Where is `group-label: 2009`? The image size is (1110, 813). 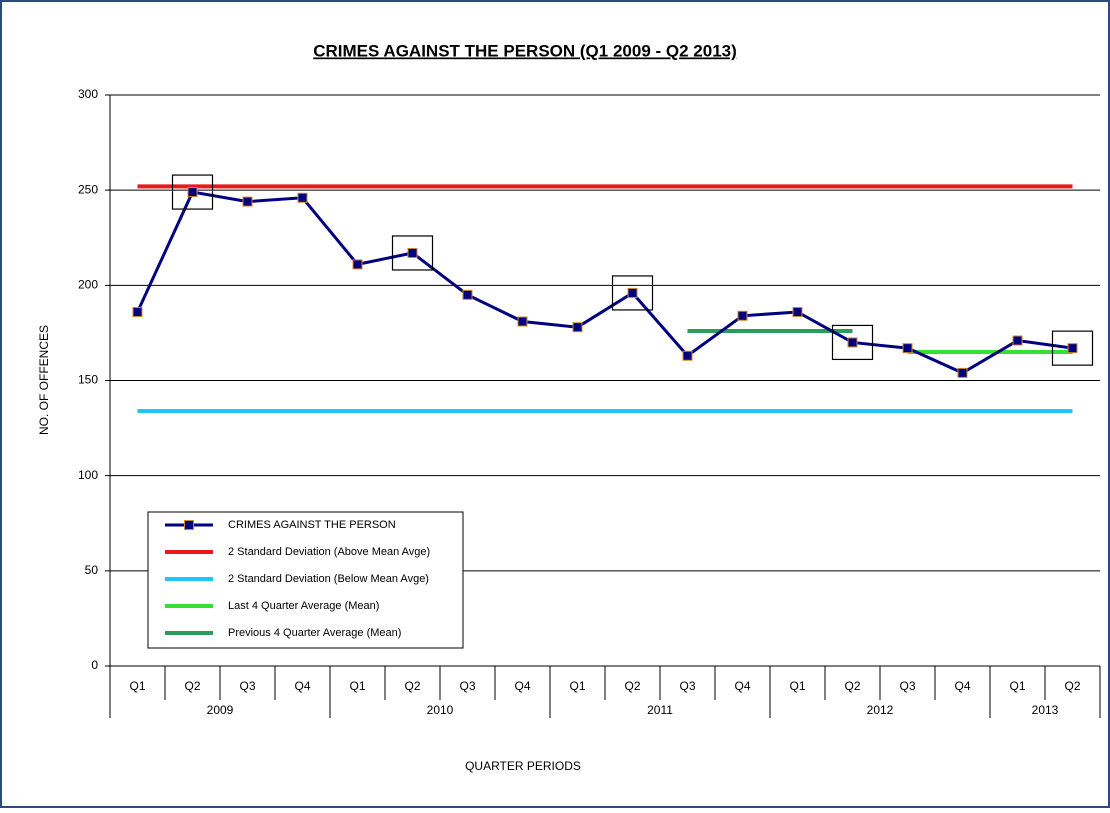
group-label: 2009 is located at coordinates (220, 710).